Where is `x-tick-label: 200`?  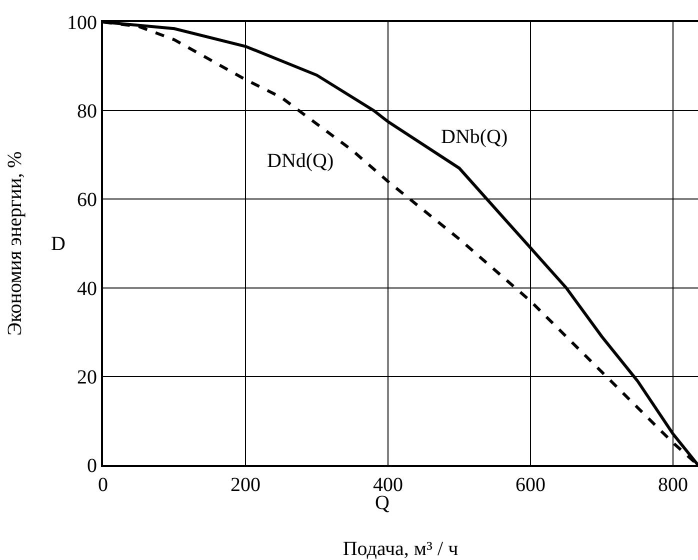
x-tick-label: 200 is located at coordinates (245, 485).